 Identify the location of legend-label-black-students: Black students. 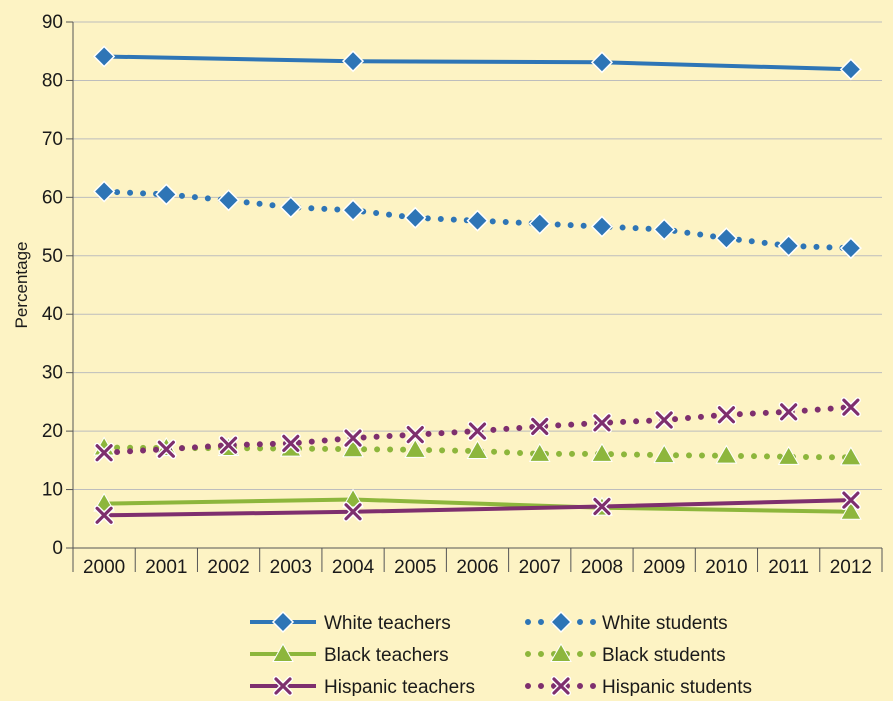
(664, 655).